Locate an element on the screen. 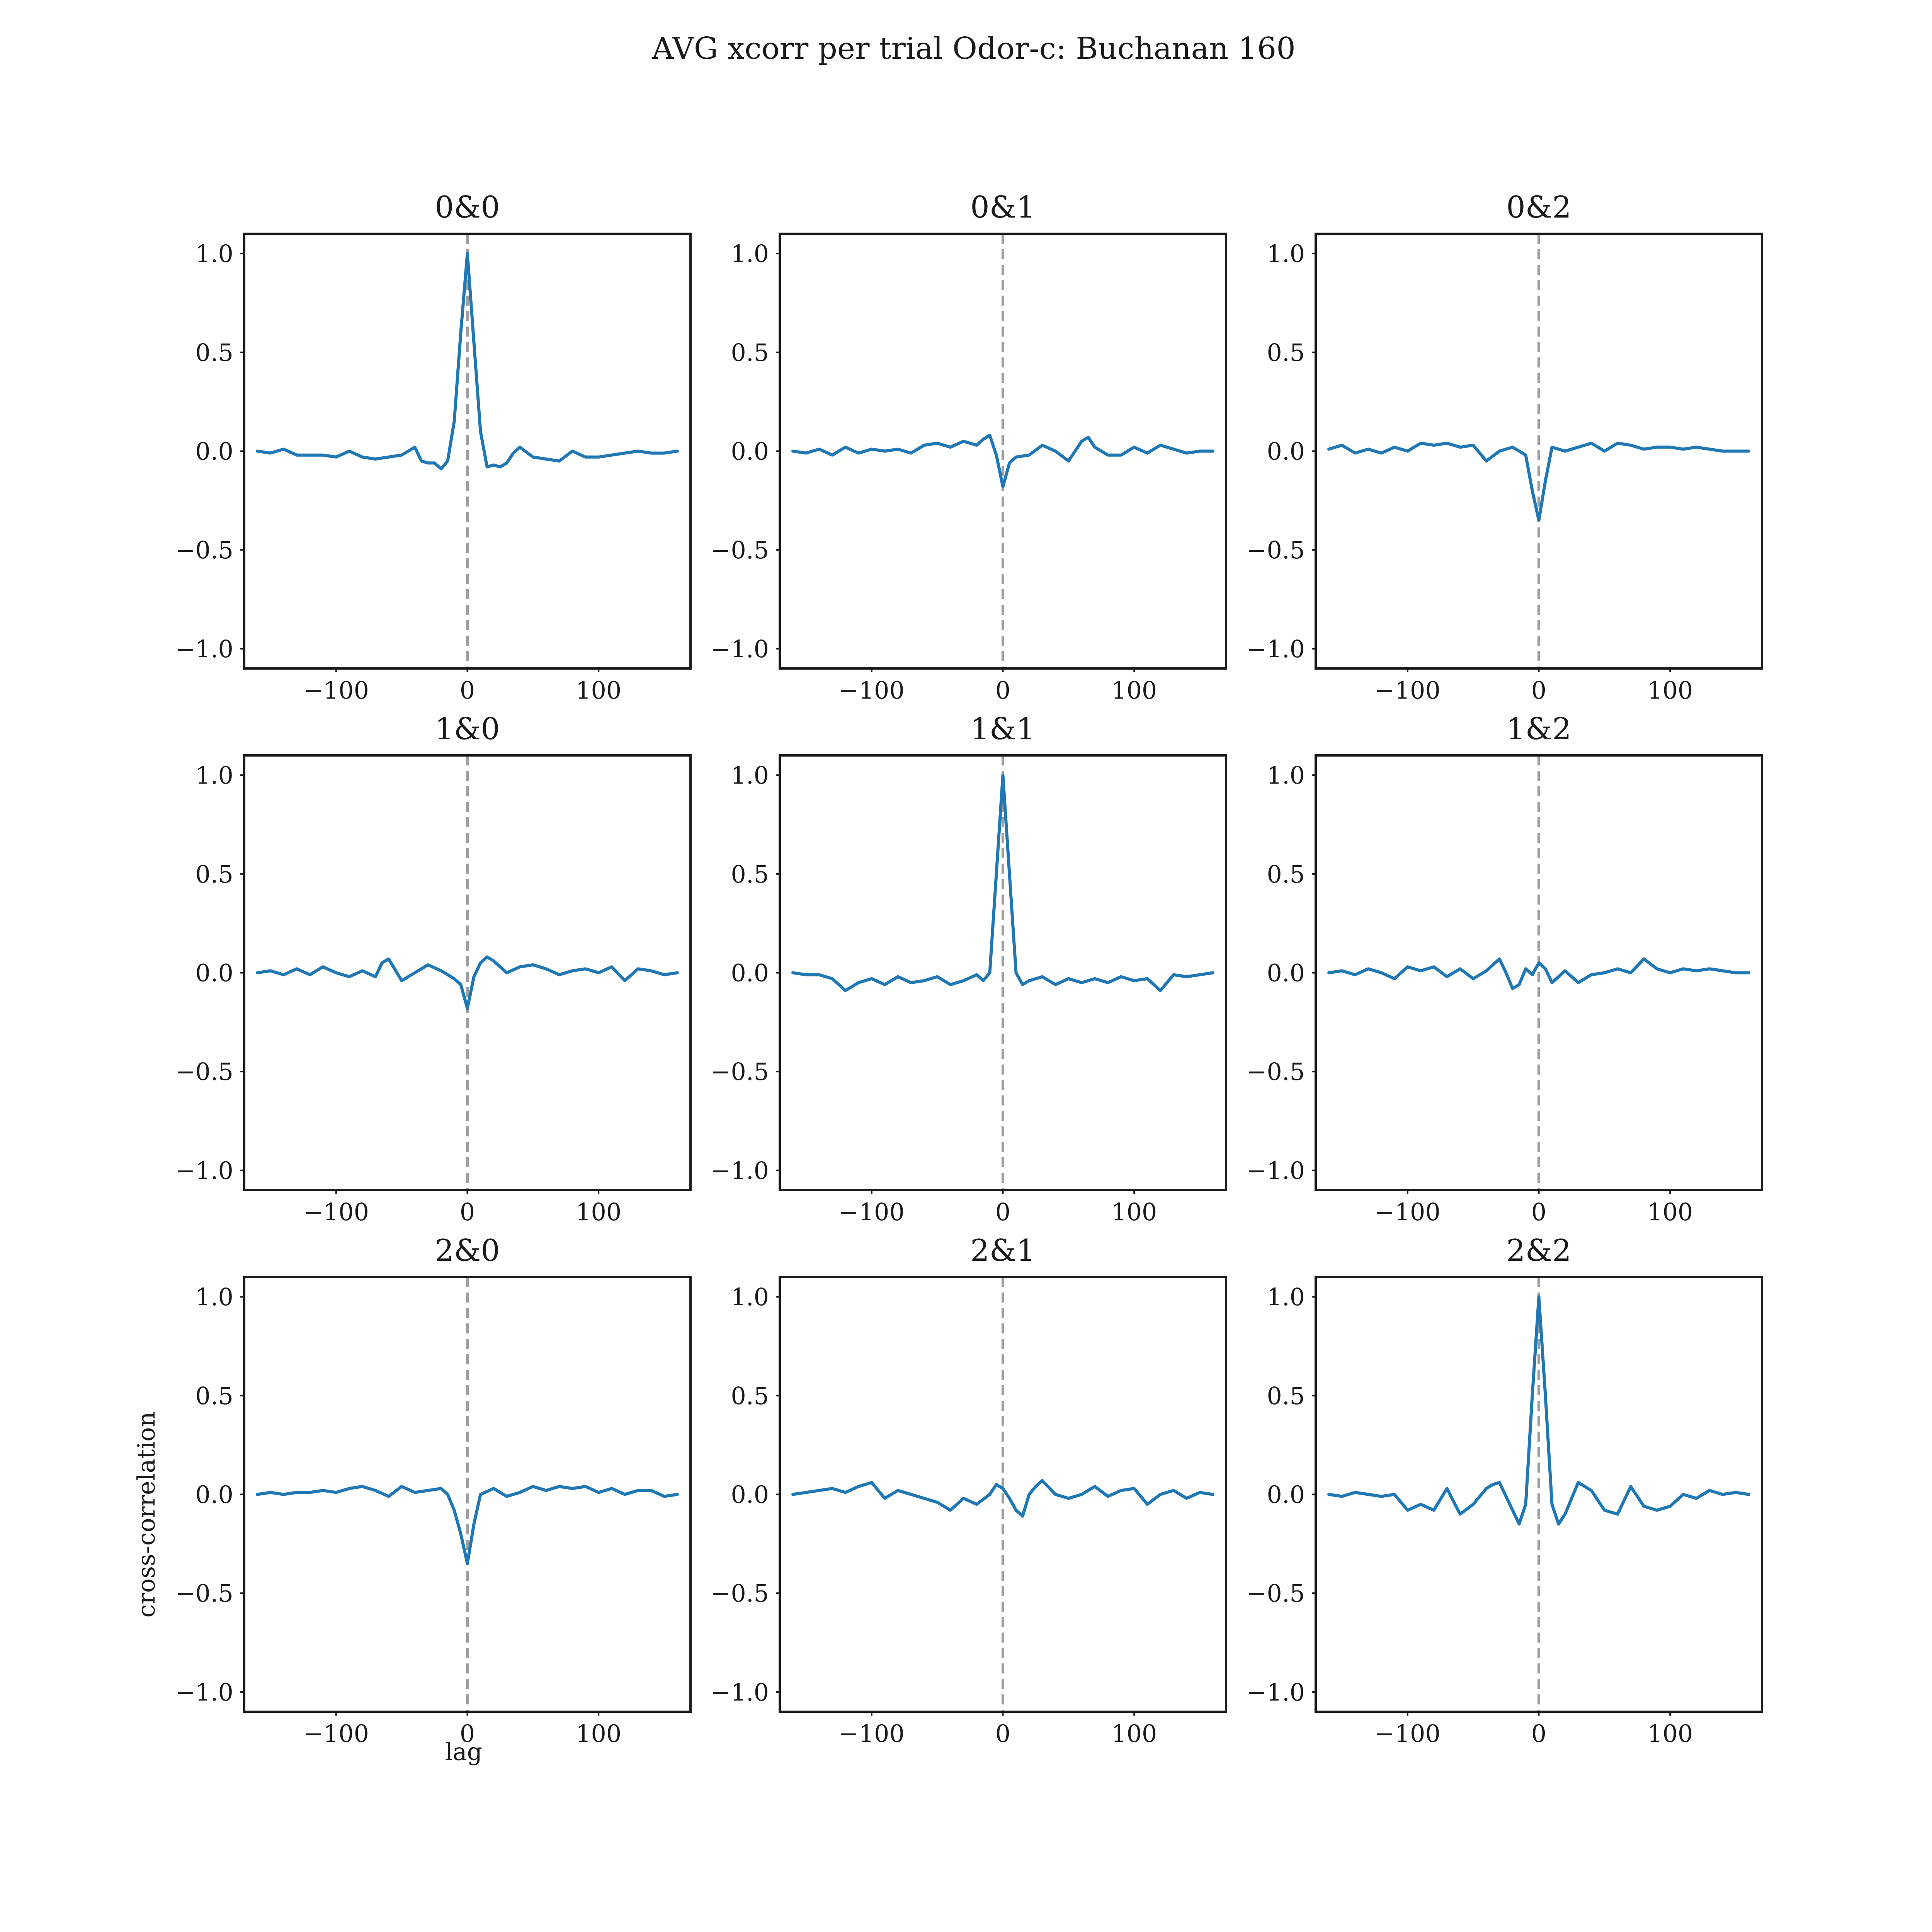  x-axis-label: lag is located at coordinates (464, 1752).